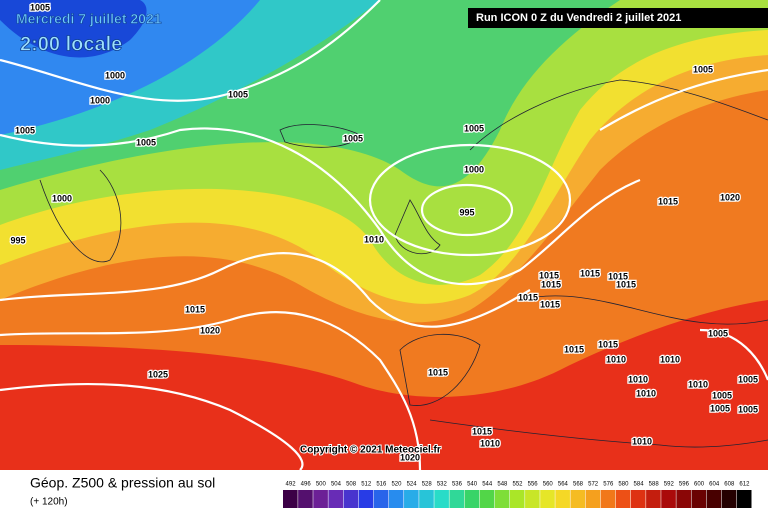 The width and height of the screenshot is (768, 517). What do you see at coordinates (639, 485) in the screenshot?
I see `scale-label: 584` at bounding box center [639, 485].